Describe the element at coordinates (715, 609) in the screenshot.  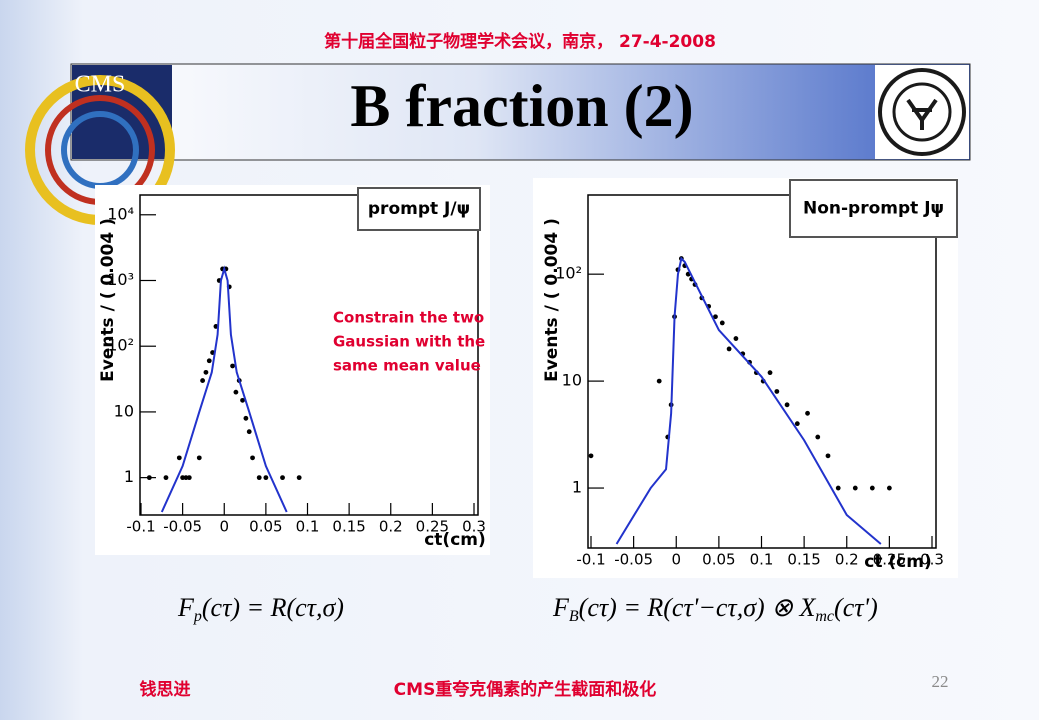
I see `formula: FB(cτ) = R(cτ'−cτ,σ) ⊗ Xmc(cτ')` at that location.